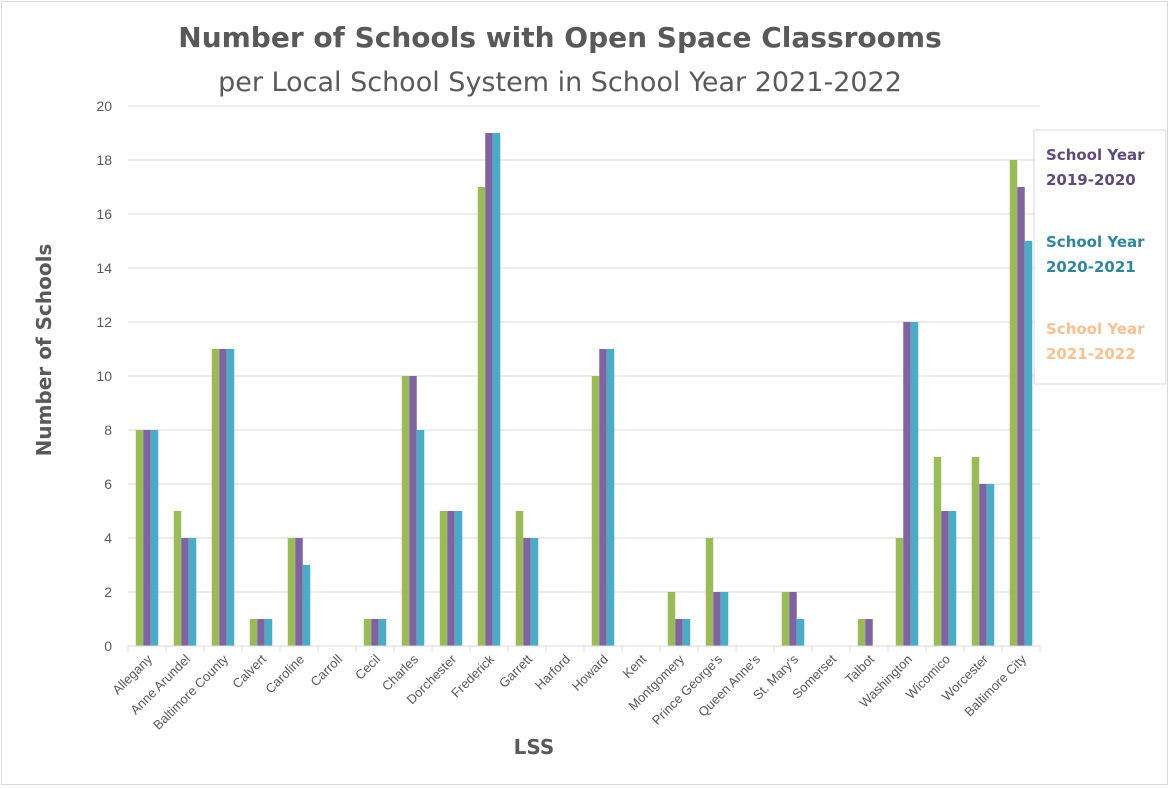  I want to click on legend-entry-line2: 2019-2020, so click(1091, 180).